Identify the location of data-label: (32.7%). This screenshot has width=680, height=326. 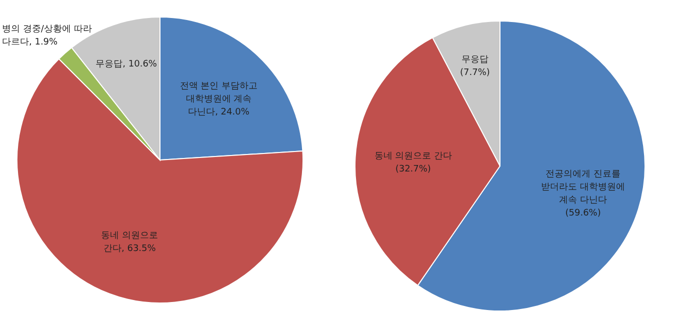
(413, 169).